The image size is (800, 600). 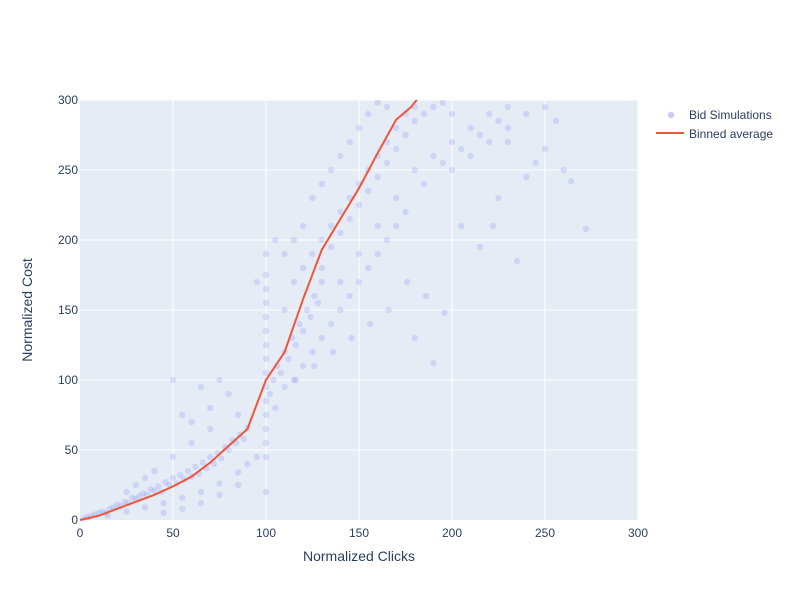 What do you see at coordinates (452, 533) in the screenshot?
I see `x-tick-label: 200` at bounding box center [452, 533].